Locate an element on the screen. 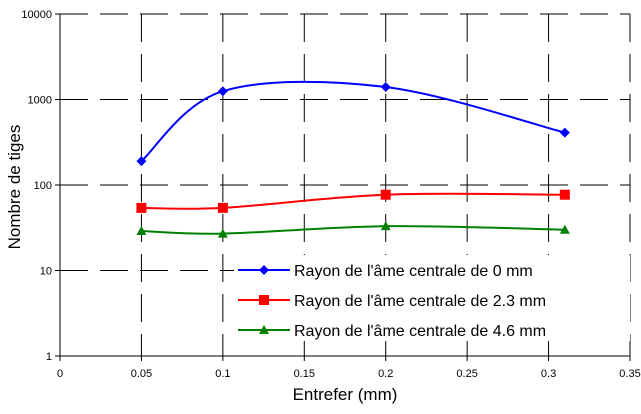 This screenshot has height=414, width=641. legend-label: Rayon de l'âme centrale de 0 mm is located at coordinates (413, 271).